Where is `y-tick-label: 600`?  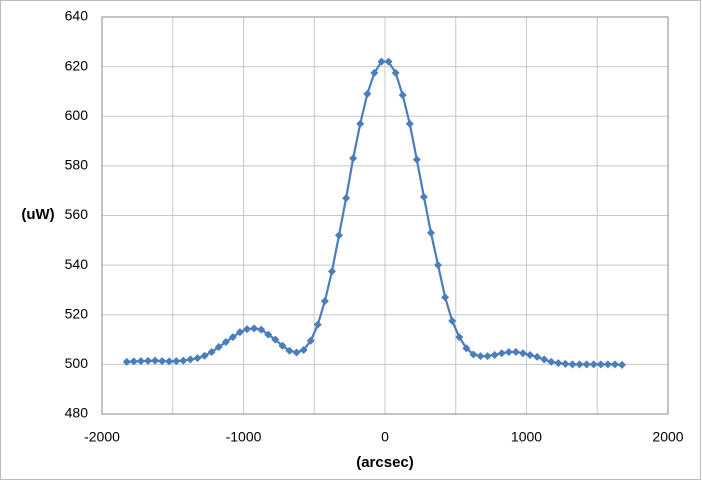 y-tick-label: 600 is located at coordinates (77, 115).